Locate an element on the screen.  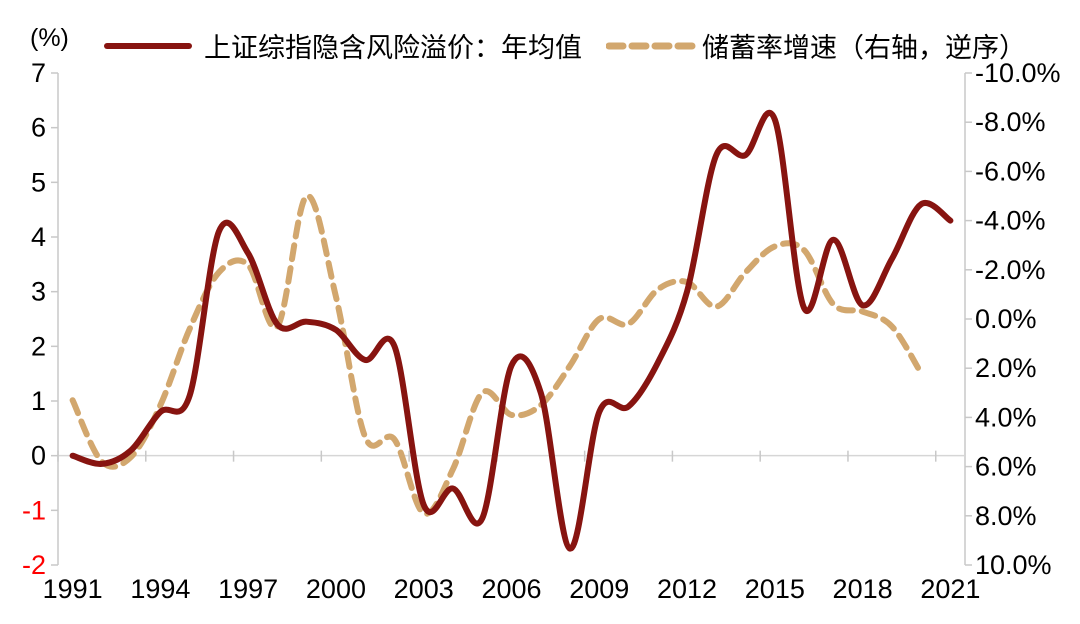
legend-item-savings-growth: 储蓄率增速（右轴，逆序） is located at coordinates (816, 45).